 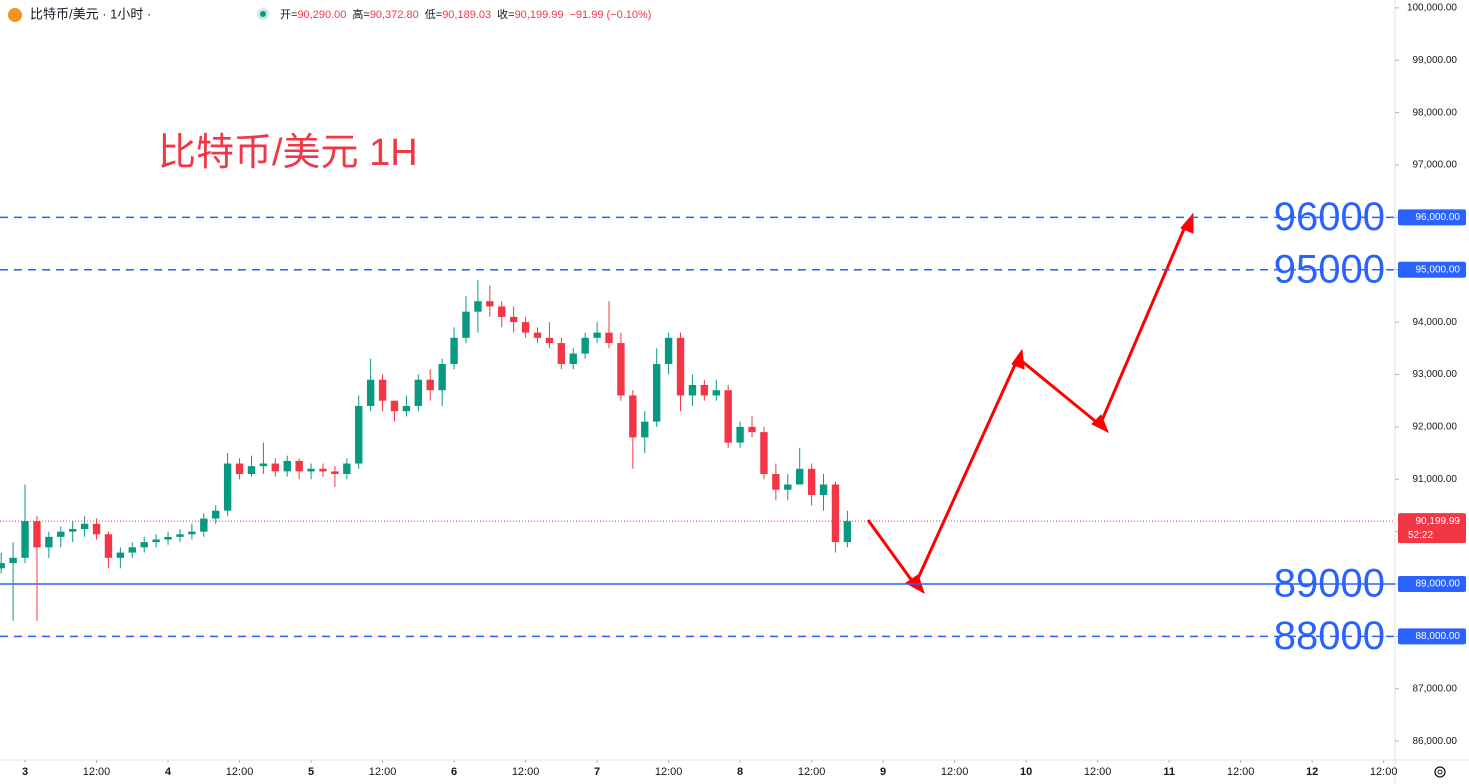 What do you see at coordinates (15, 15) in the screenshot?
I see `coin-icon` at bounding box center [15, 15].